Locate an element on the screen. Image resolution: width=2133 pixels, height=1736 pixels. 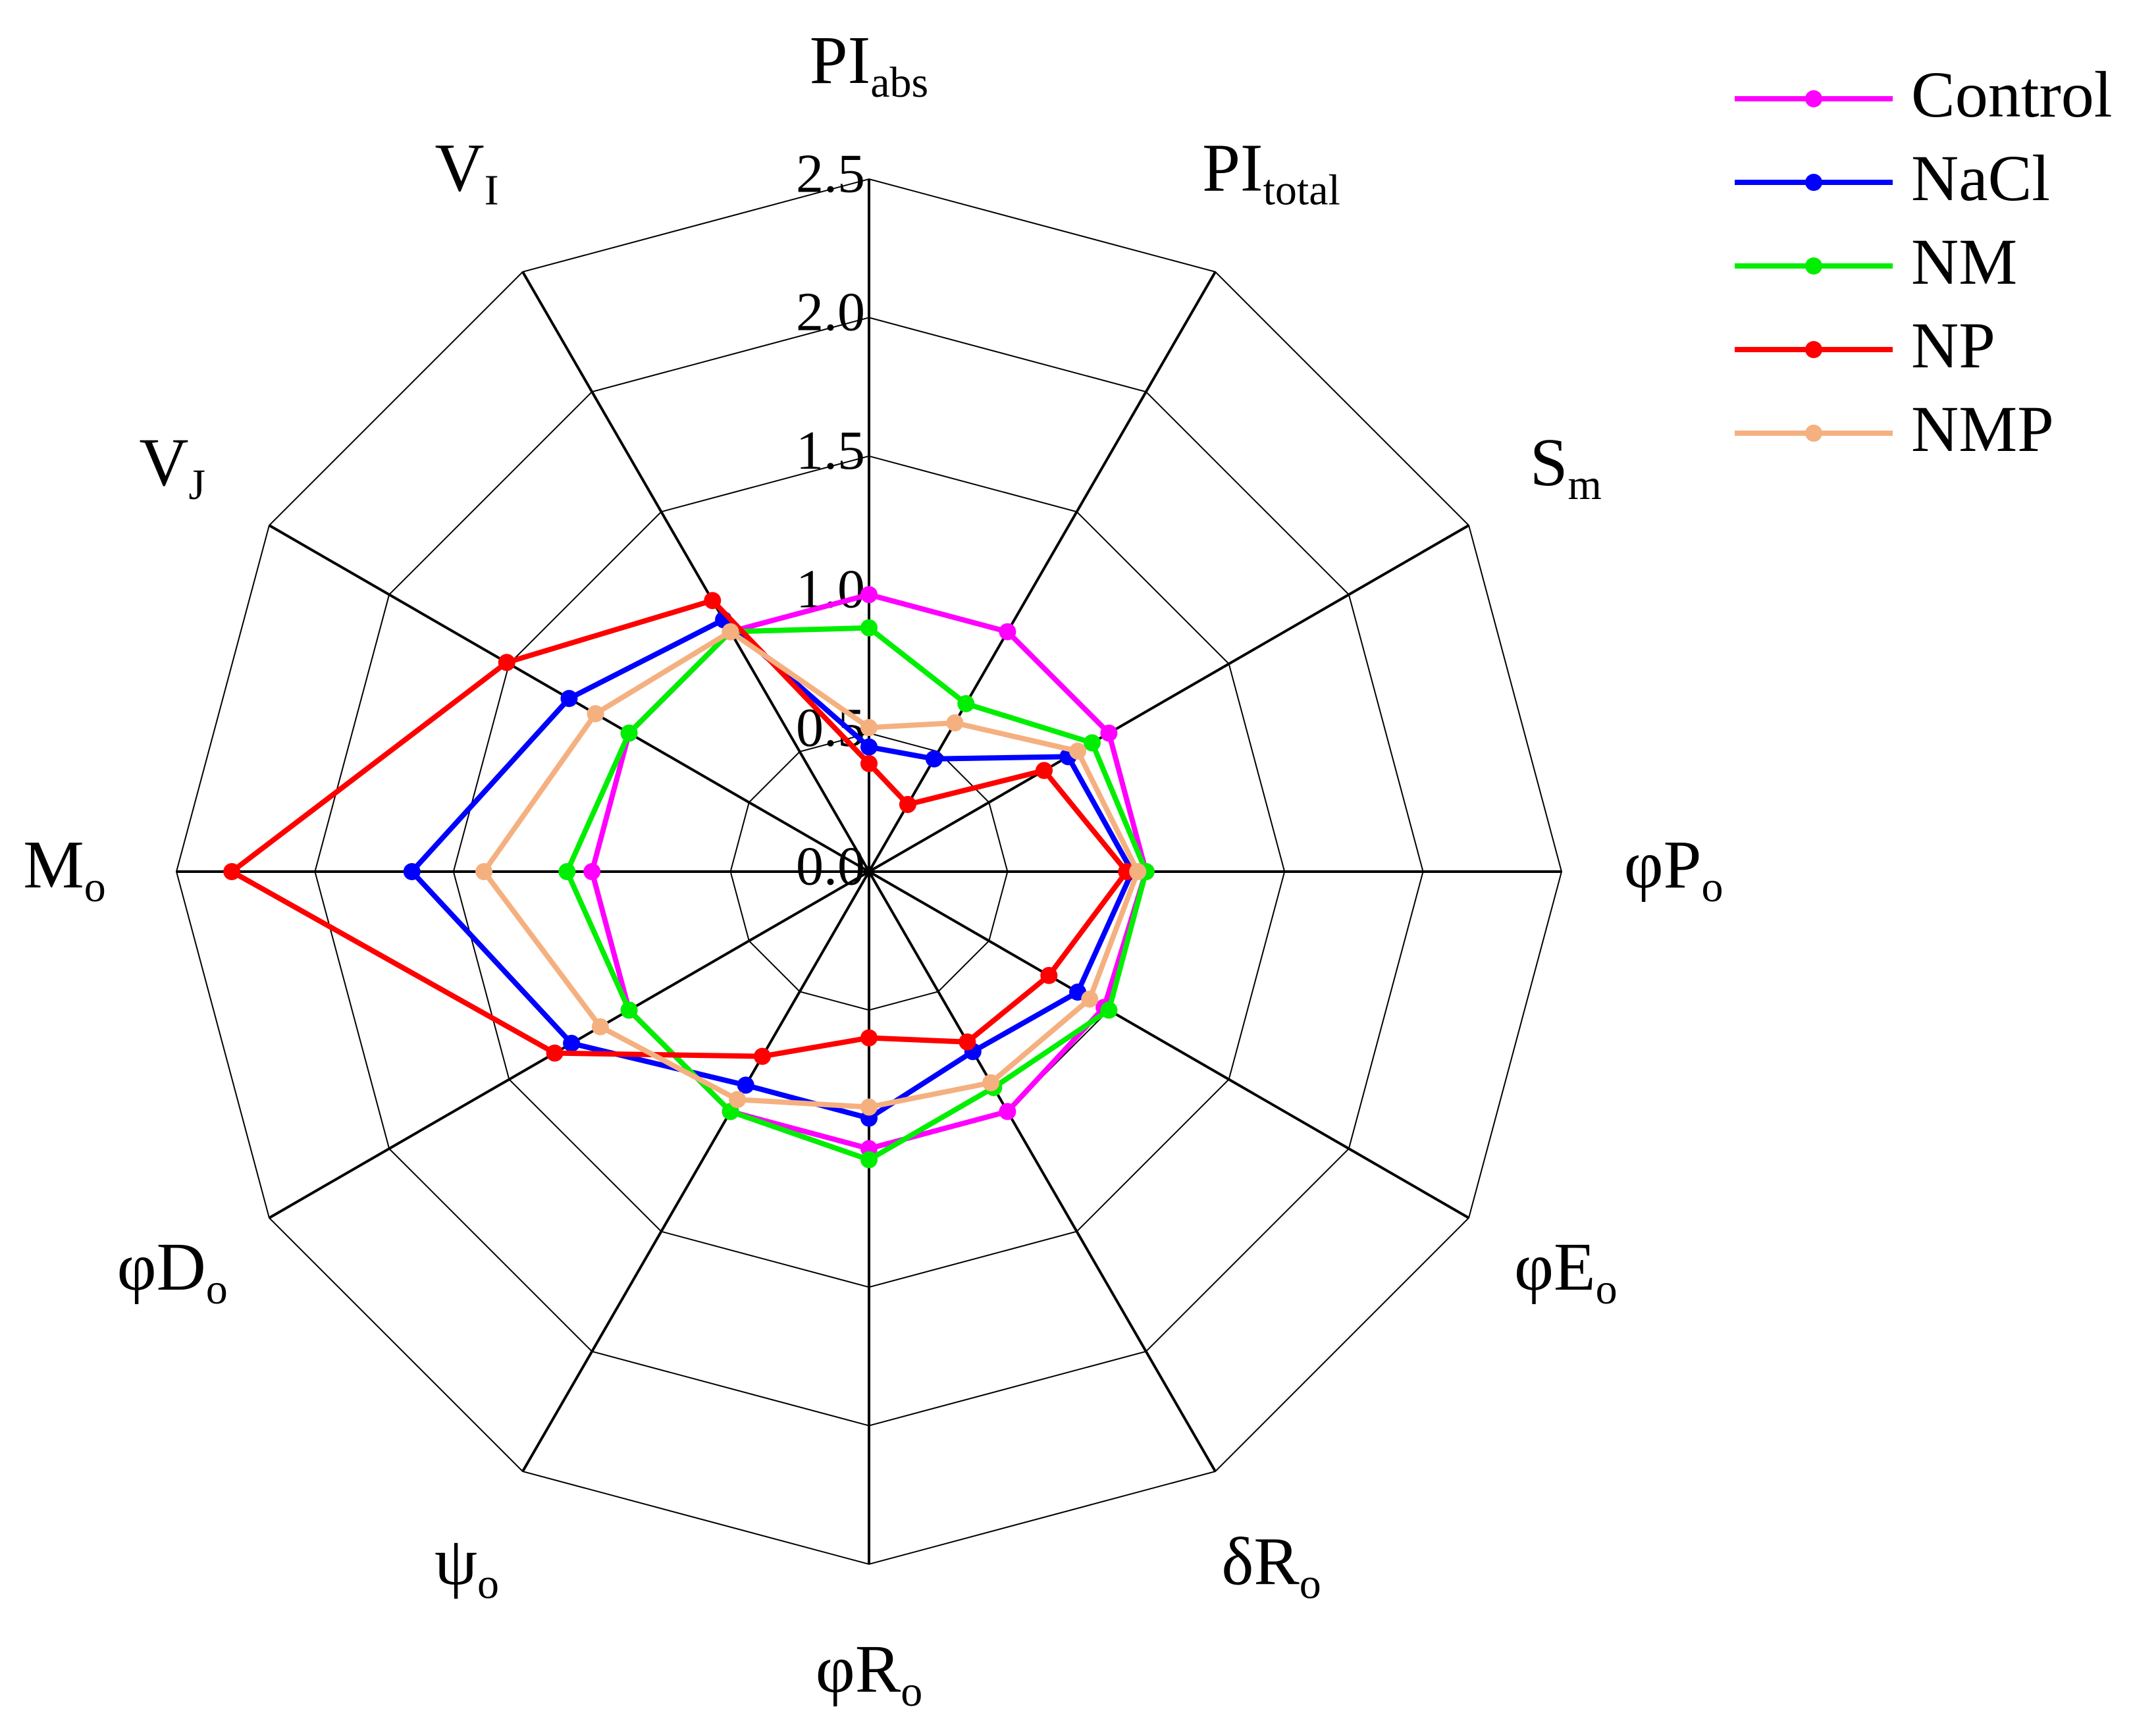
axis-label: Sm is located at coordinates (1566, 467).